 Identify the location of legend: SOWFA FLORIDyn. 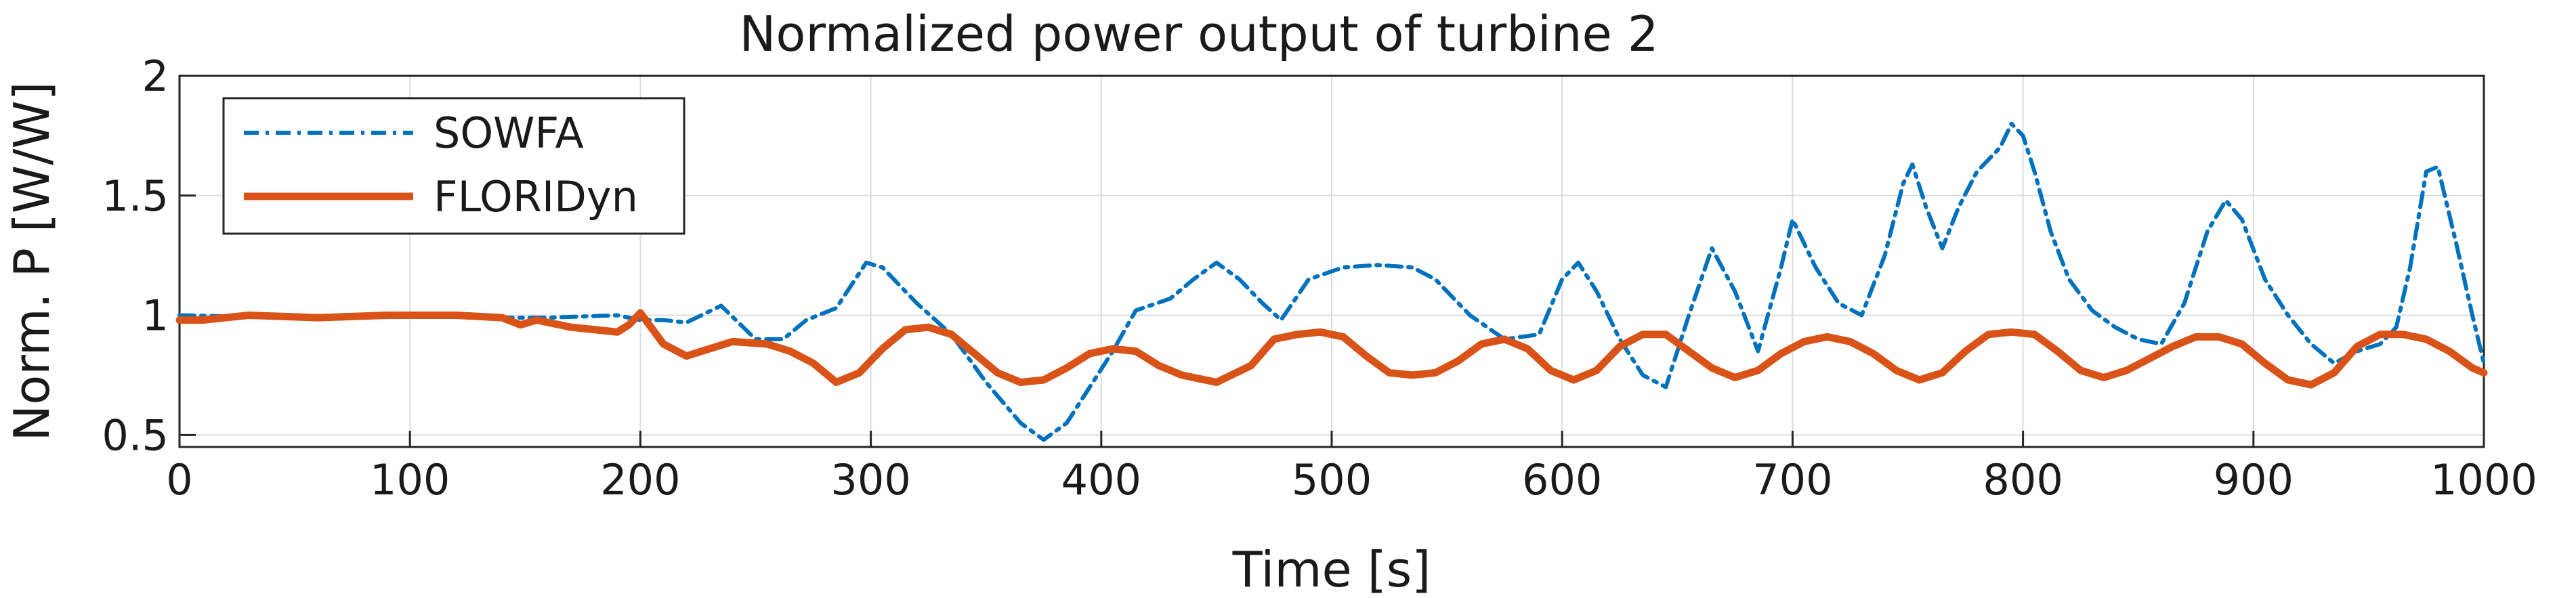
(454, 166).